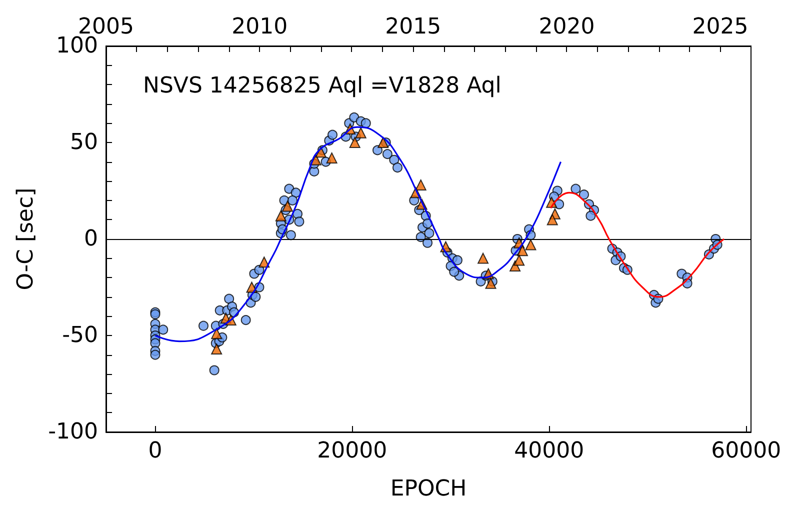 This screenshot has height=527, width=793. What do you see at coordinates (428, 489) in the screenshot?
I see `x-axis-title: EPOCH` at bounding box center [428, 489].